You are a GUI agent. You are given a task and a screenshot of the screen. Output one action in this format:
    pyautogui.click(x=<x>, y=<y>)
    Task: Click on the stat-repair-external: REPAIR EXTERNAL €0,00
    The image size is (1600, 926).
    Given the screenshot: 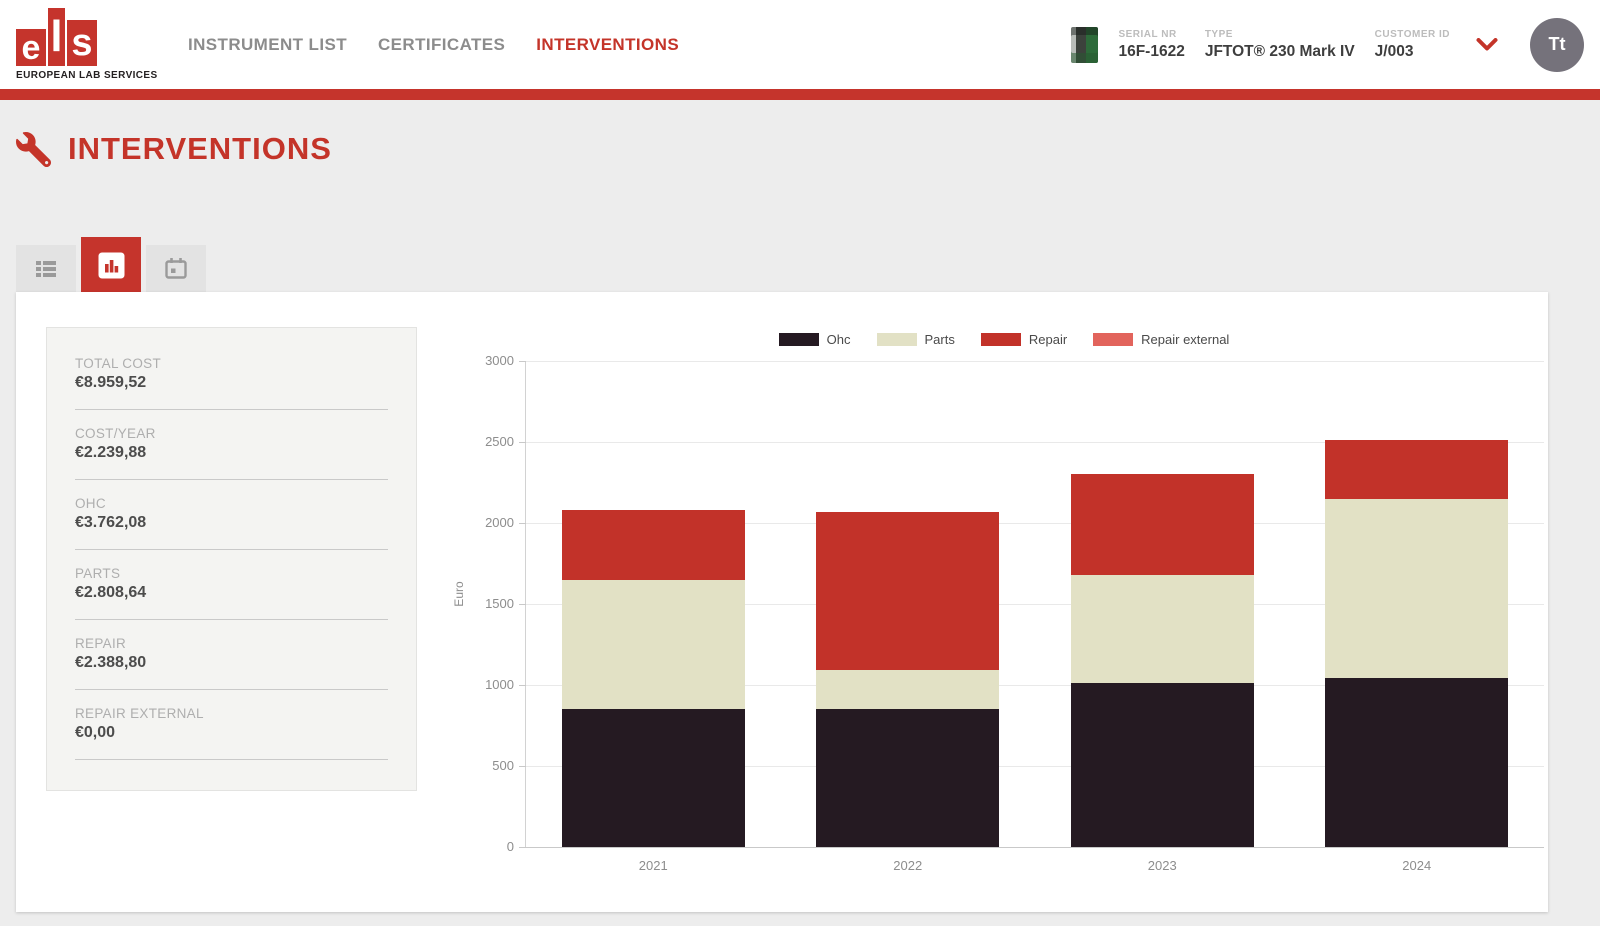 What is the action you would take?
    pyautogui.click(x=231, y=733)
    